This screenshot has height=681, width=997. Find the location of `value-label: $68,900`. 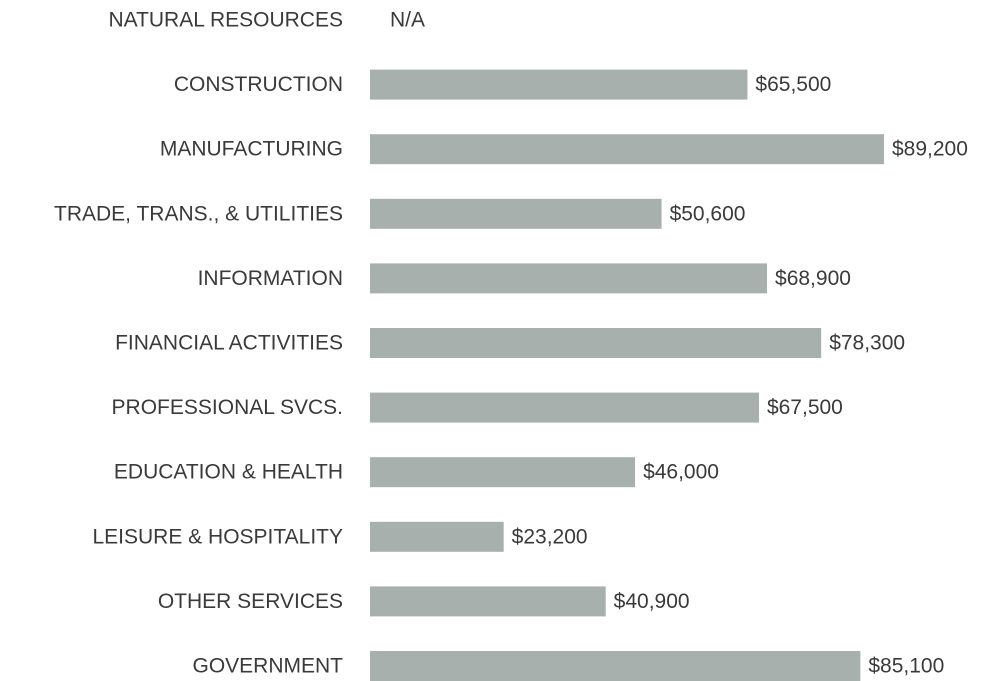

value-label: $68,900 is located at coordinates (813, 278).